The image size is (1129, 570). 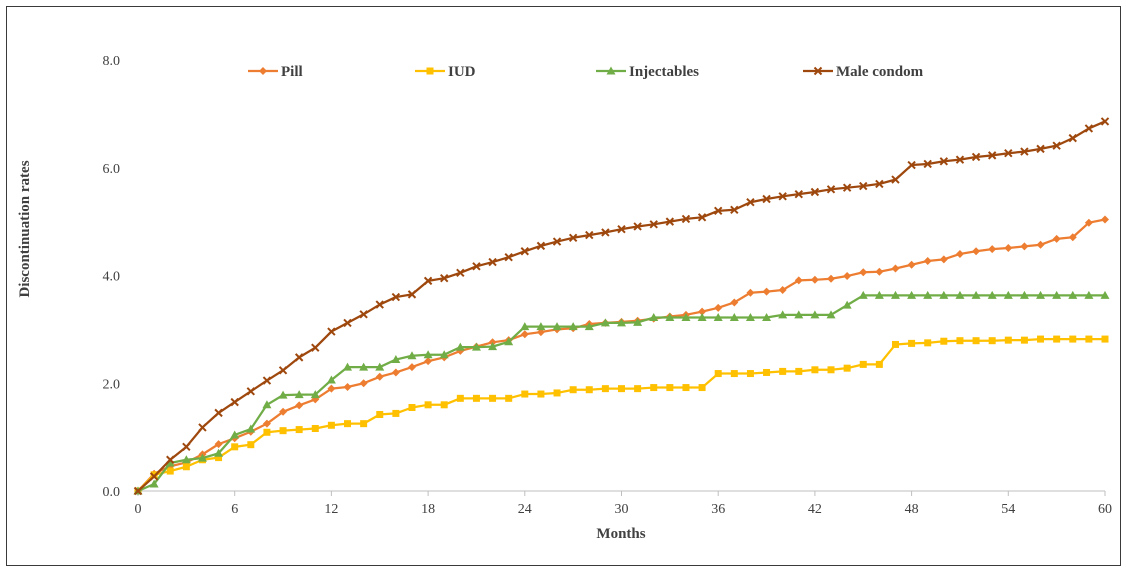 What do you see at coordinates (880, 72) in the screenshot?
I see `legend-label-male-condom: Male condom` at bounding box center [880, 72].